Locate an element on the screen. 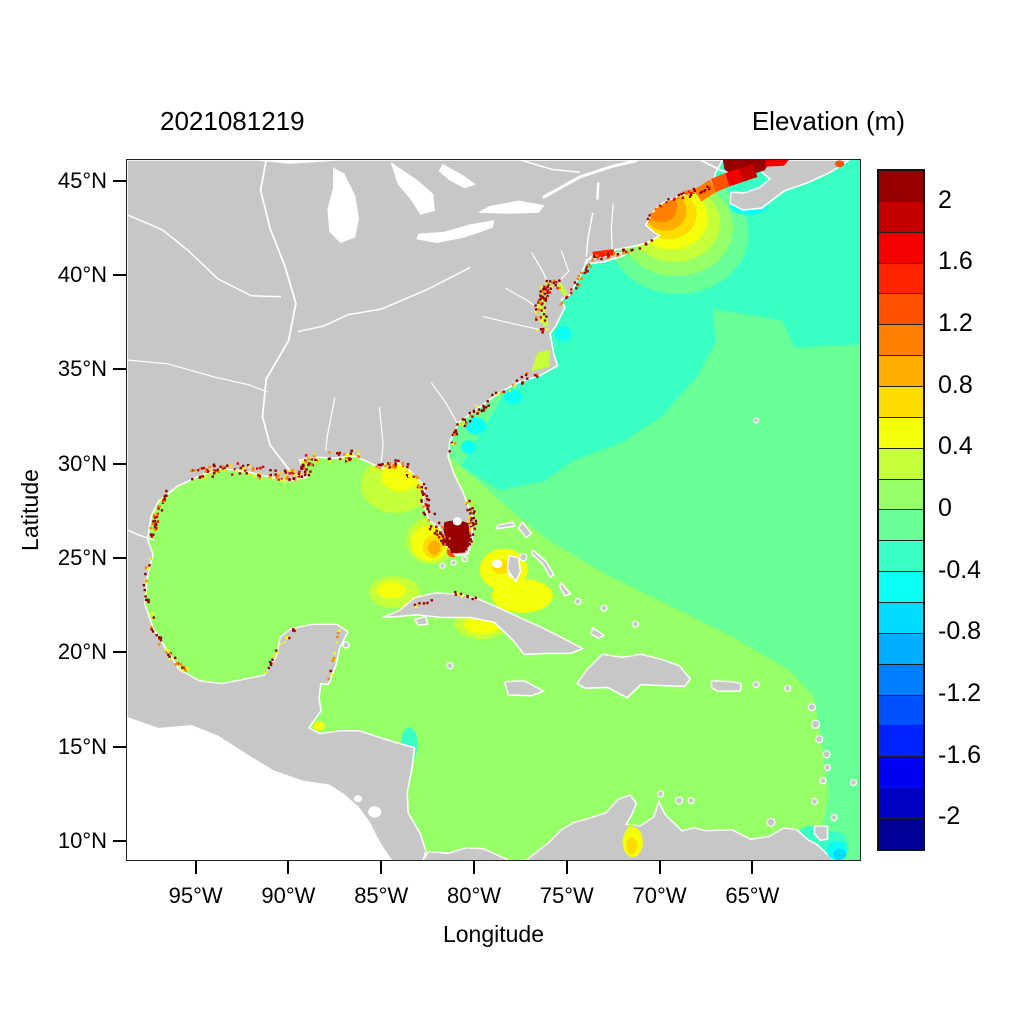 The image size is (1024, 1024). island-dot-cozumel is located at coordinates (346, 645).